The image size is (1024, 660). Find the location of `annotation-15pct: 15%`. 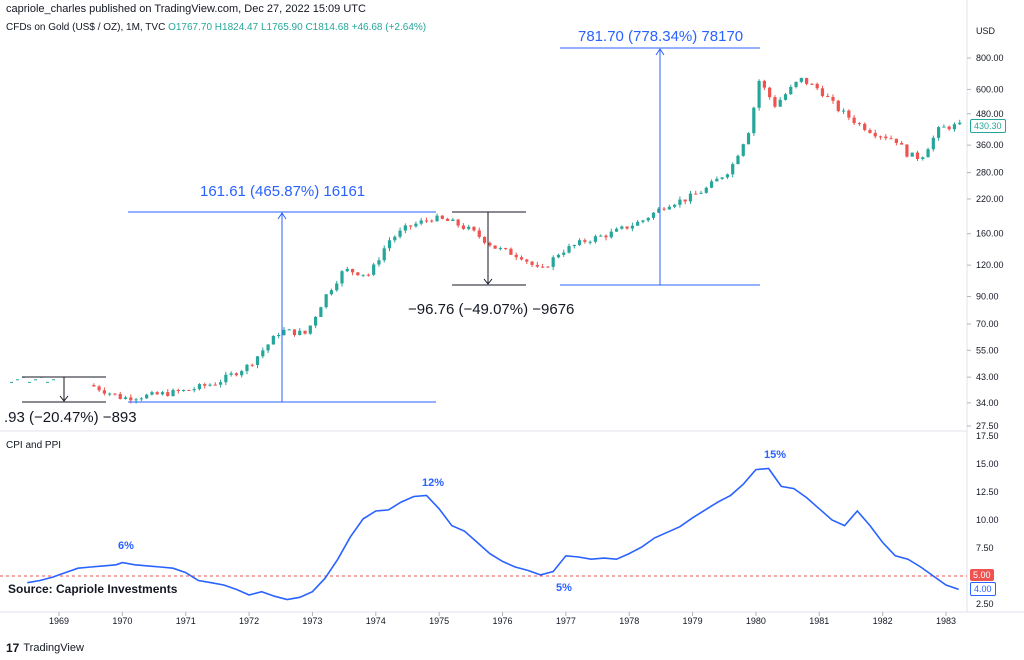

annotation-15pct: 15% is located at coordinates (775, 455).